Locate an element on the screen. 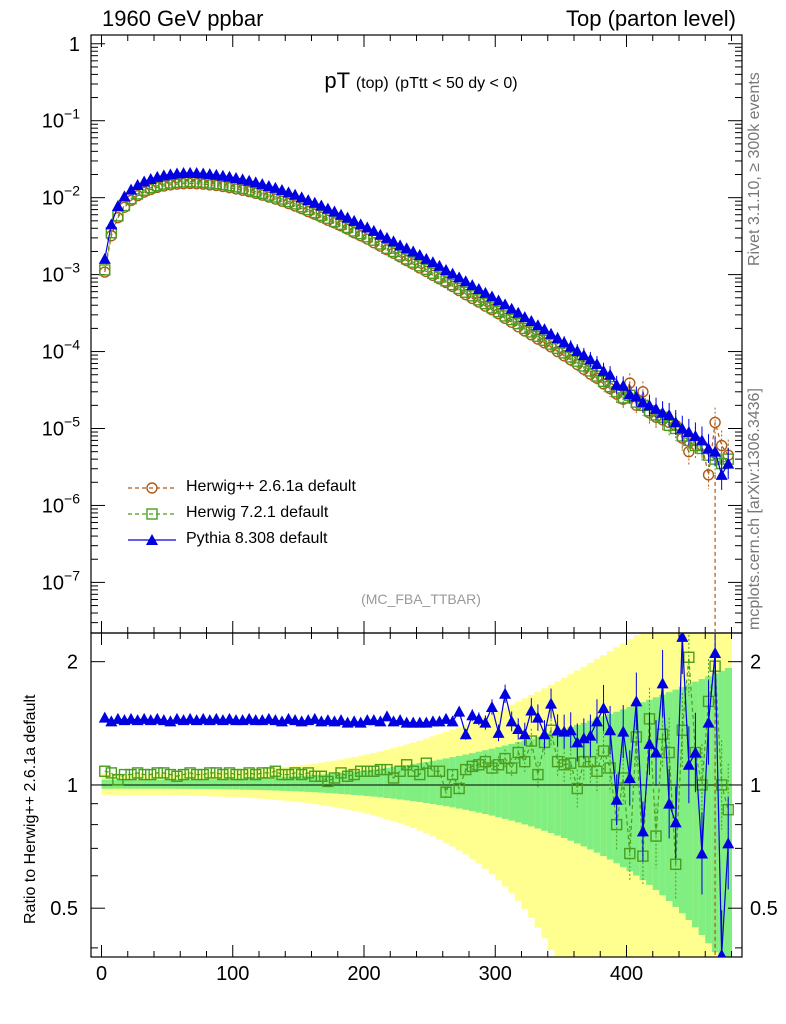 This screenshot has height=1024, width=786. y-tick-label: 10⁻⁴ is located at coordinates (61, 350).